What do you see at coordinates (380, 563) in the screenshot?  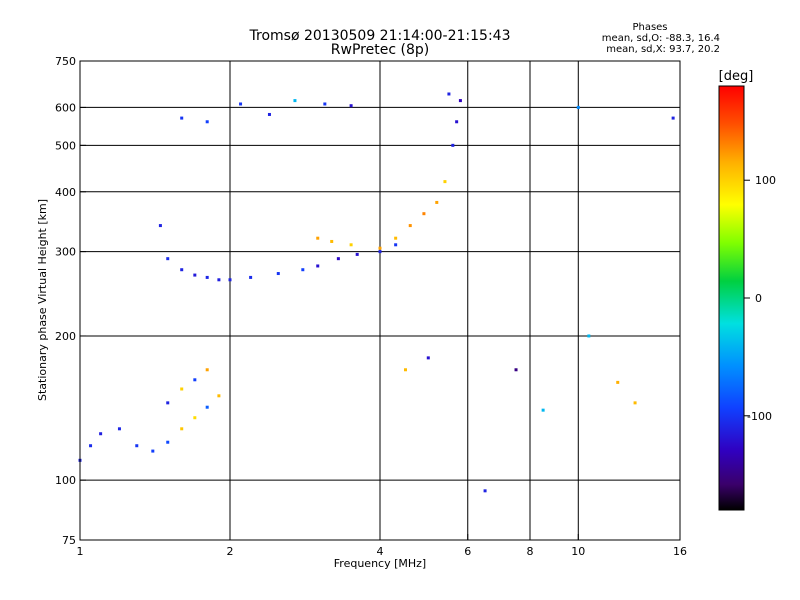 I see `x-axis-label: Frequency [MHz]` at bounding box center [380, 563].